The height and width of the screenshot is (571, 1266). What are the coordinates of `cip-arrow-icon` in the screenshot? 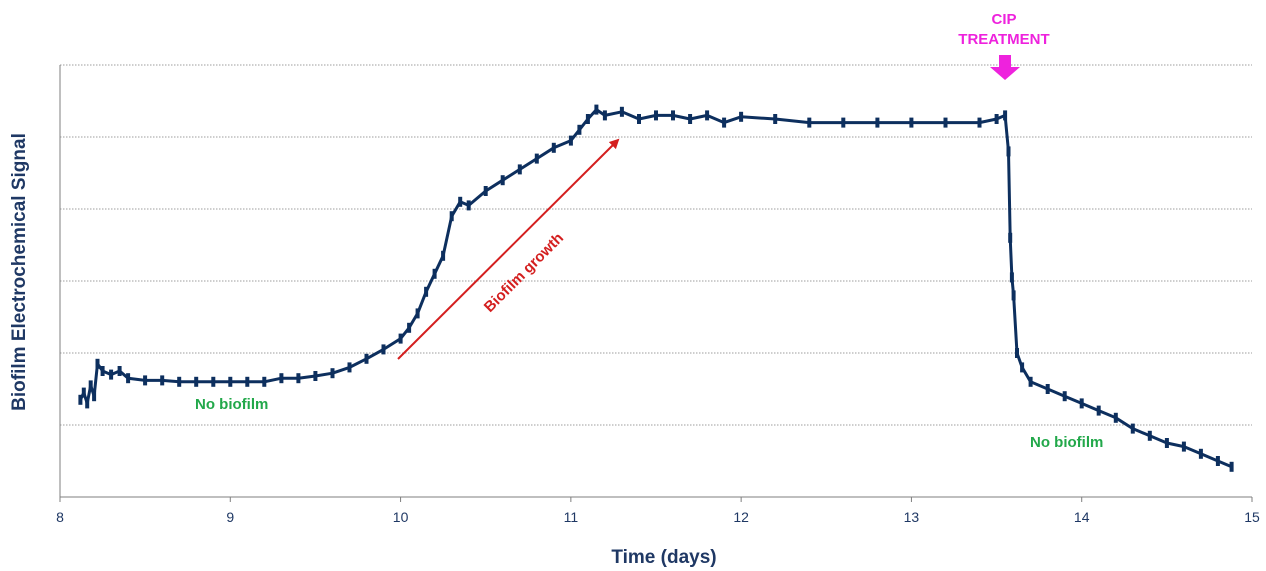 It's located at (1005, 67).